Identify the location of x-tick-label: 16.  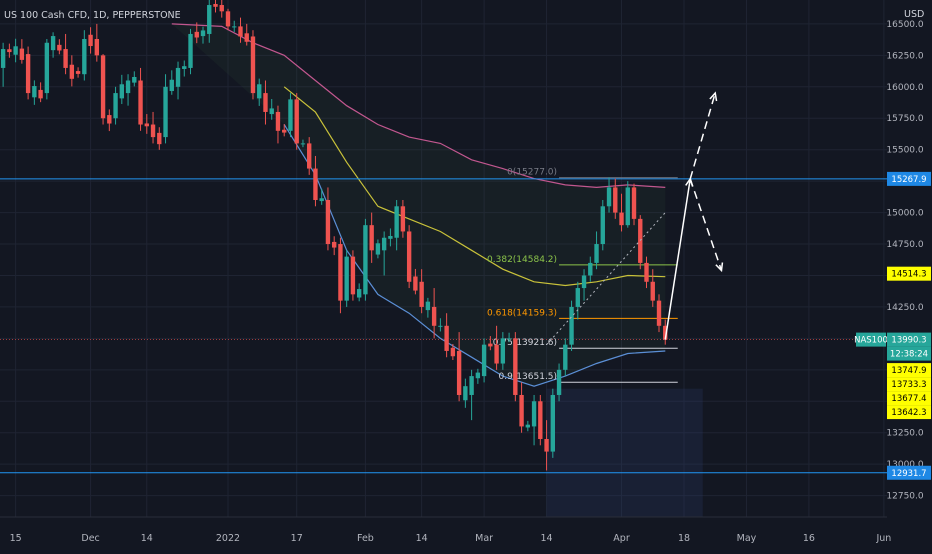
(809, 538).